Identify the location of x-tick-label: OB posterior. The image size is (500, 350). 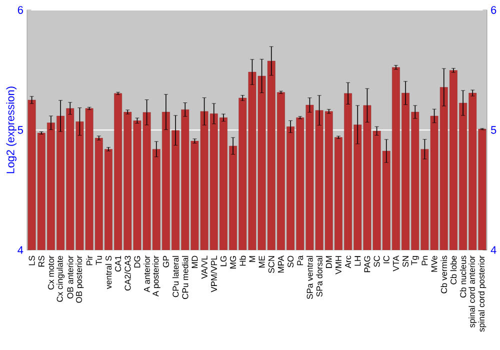
(80, 279).